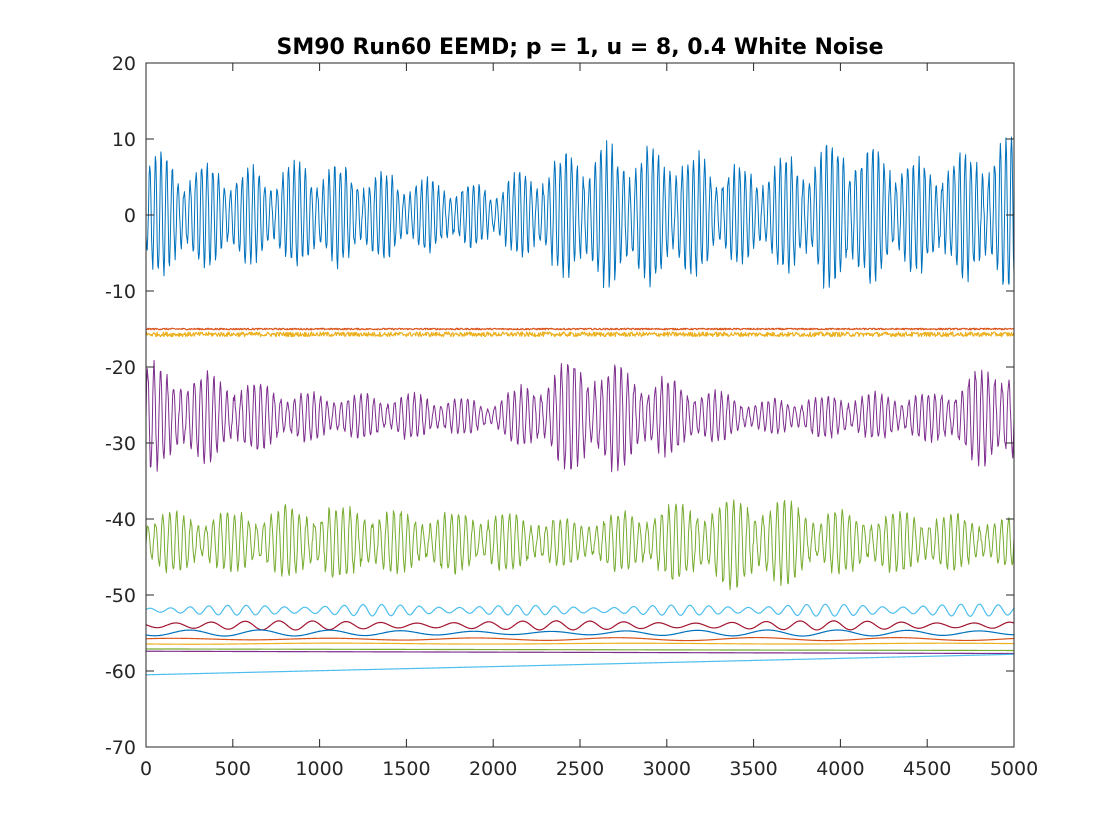 The width and height of the screenshot is (1120, 840). Describe the element at coordinates (146, 769) in the screenshot. I see `x-tick-label: 0` at that location.